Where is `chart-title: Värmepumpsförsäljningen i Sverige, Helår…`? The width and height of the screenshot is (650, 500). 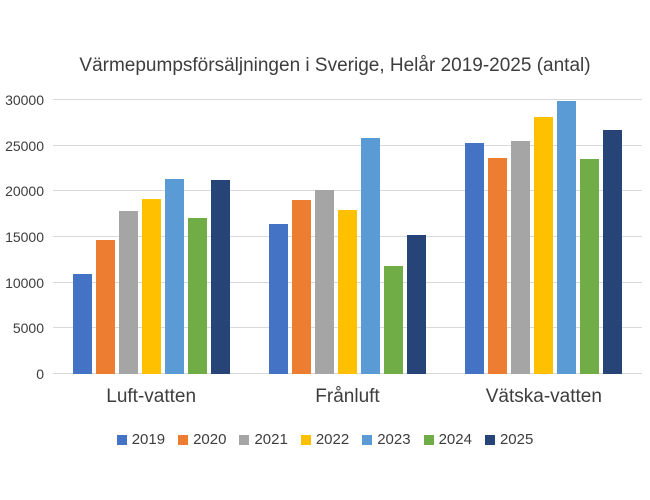
chart-title: Värmepumpsförsäljningen i Sverige, Helår… is located at coordinates (335, 65).